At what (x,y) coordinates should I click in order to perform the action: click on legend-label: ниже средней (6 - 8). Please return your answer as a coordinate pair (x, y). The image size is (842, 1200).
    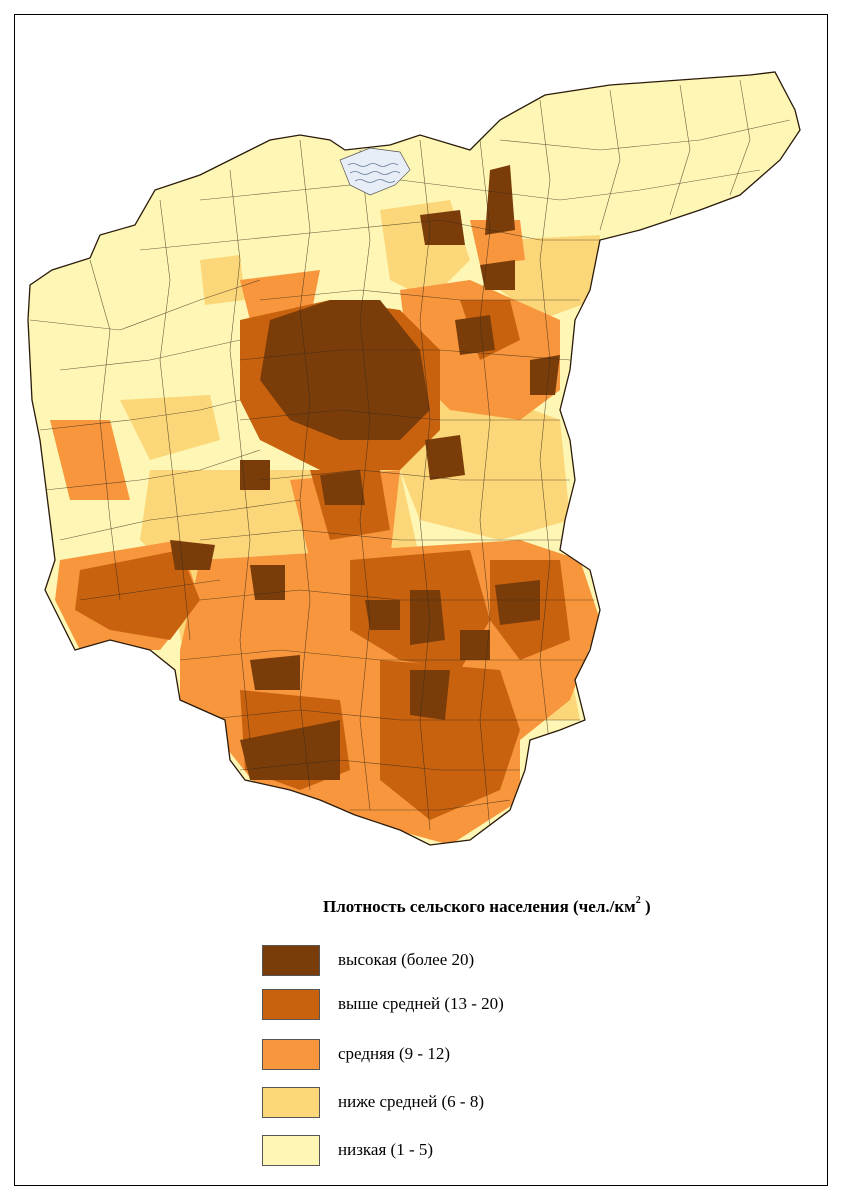
    Looking at the image, I should click on (411, 1101).